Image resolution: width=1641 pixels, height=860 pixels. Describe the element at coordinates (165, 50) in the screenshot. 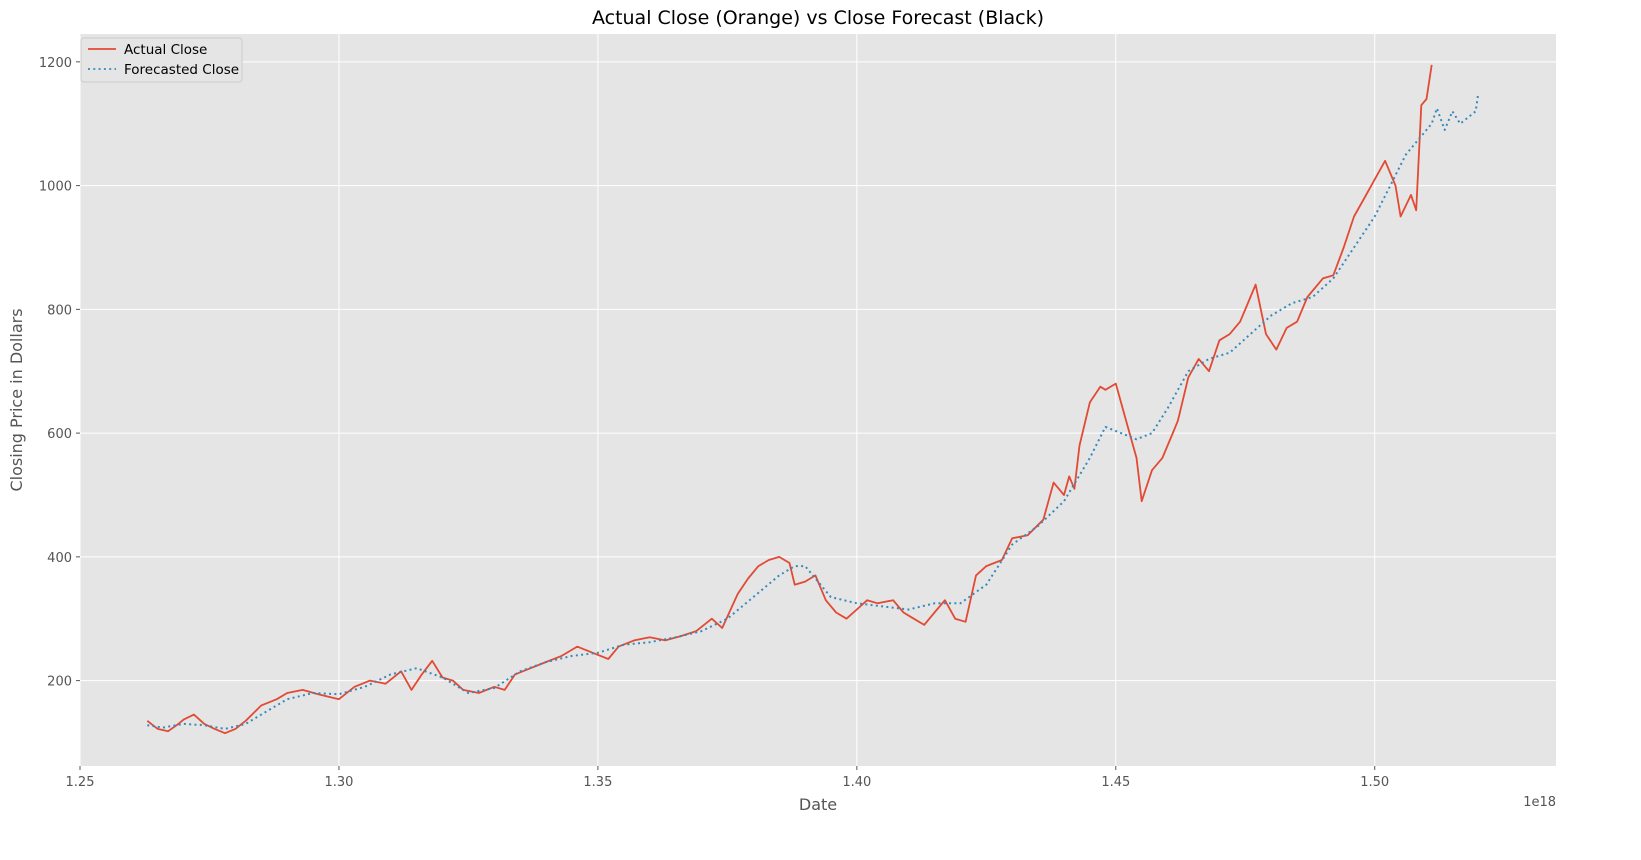

I see `legend-label-actual-close: Actual Close` at that location.